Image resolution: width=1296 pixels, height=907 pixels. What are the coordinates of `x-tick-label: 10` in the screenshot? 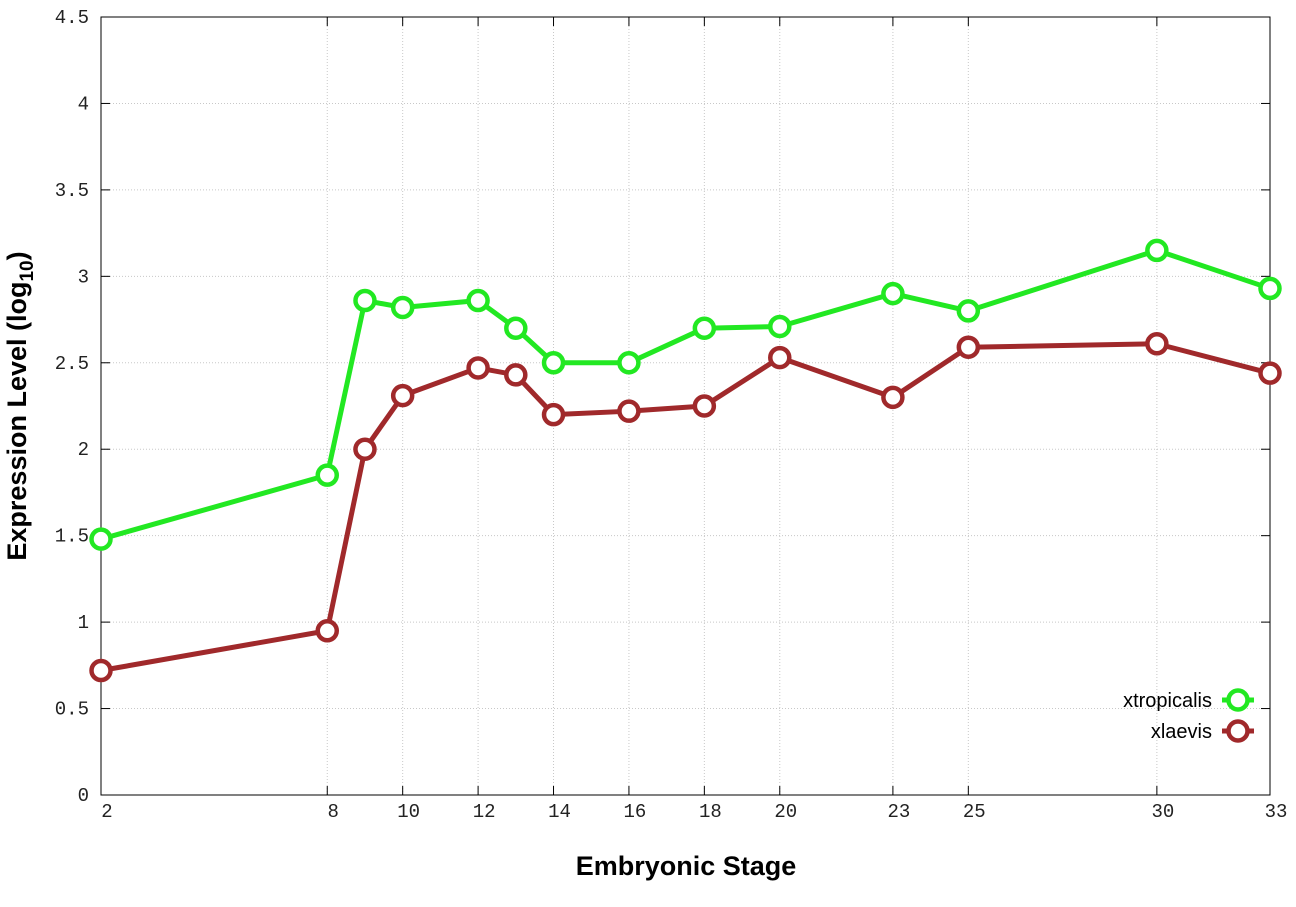 It's located at (408, 812).